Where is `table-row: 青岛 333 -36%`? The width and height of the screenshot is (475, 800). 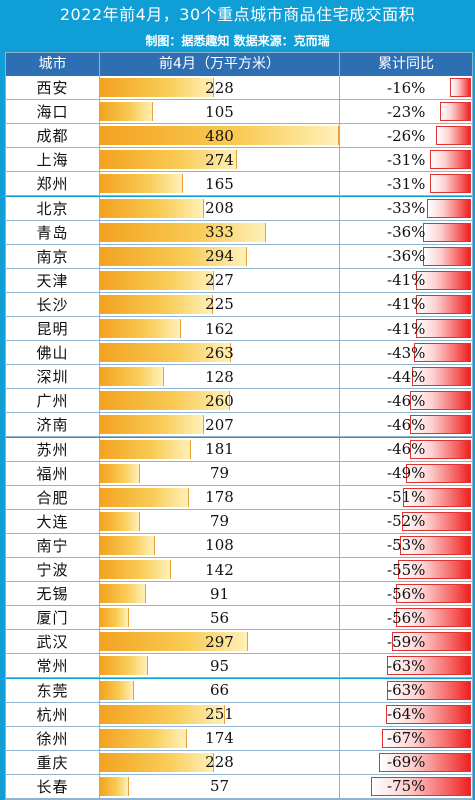
table-row: 青岛 333 -36% is located at coordinates (239, 232).